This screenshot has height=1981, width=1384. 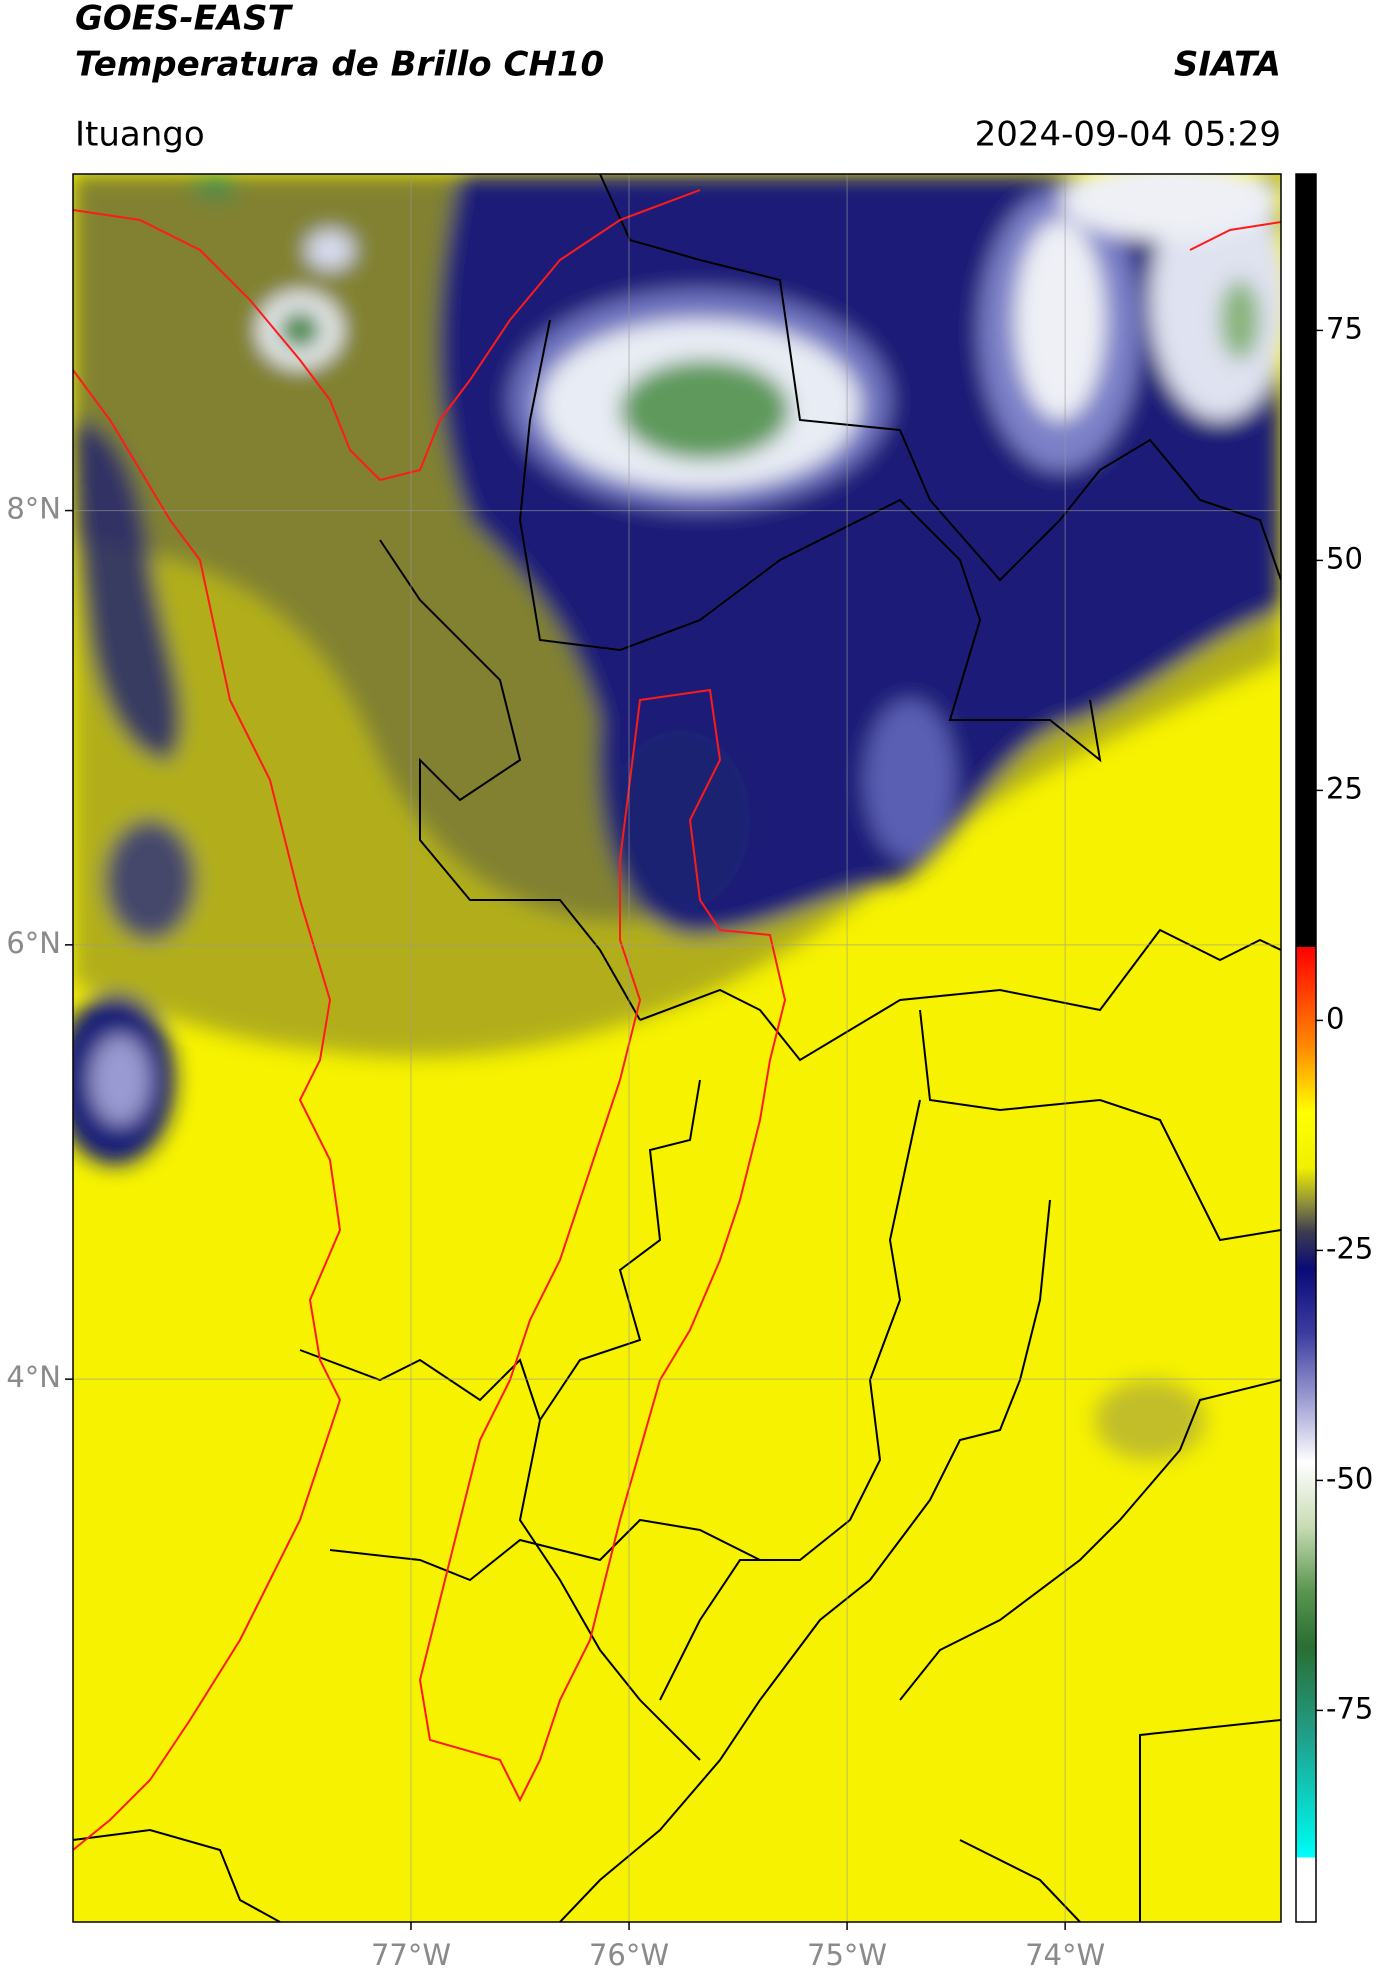 I want to click on title: GOES-EAST, so click(x=184, y=19).